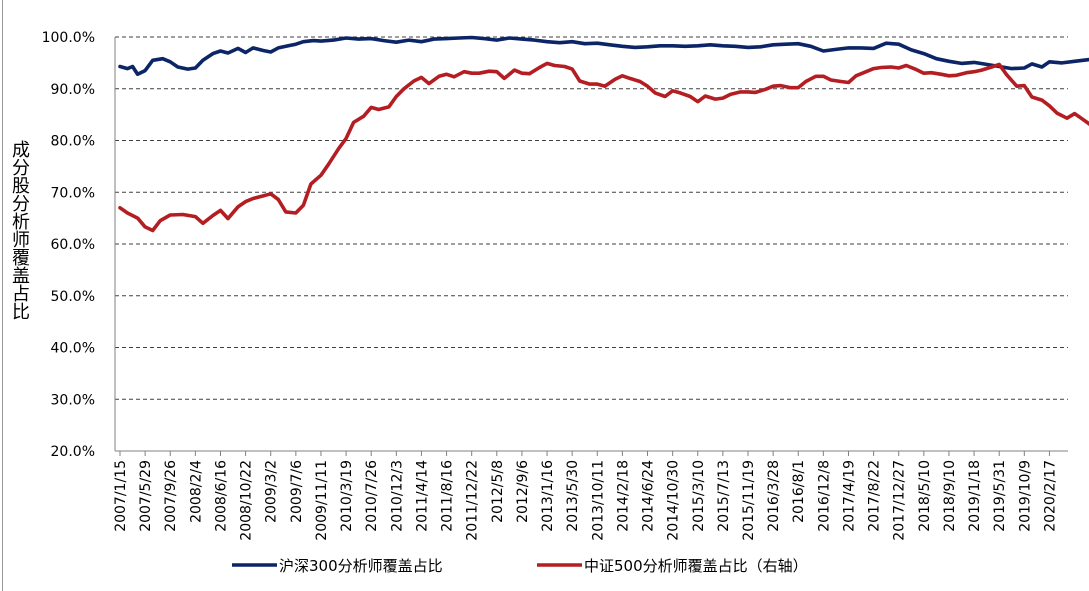 The height and width of the screenshot is (591, 1089). I want to click on x-tick-label: 2018/9/10, so click(950, 496).